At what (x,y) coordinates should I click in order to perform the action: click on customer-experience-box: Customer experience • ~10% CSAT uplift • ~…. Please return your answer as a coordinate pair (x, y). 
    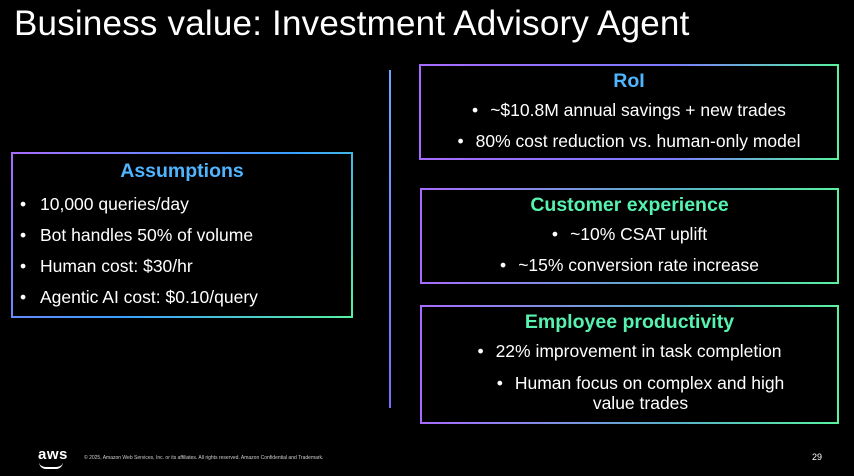
    Looking at the image, I should click on (629, 236).